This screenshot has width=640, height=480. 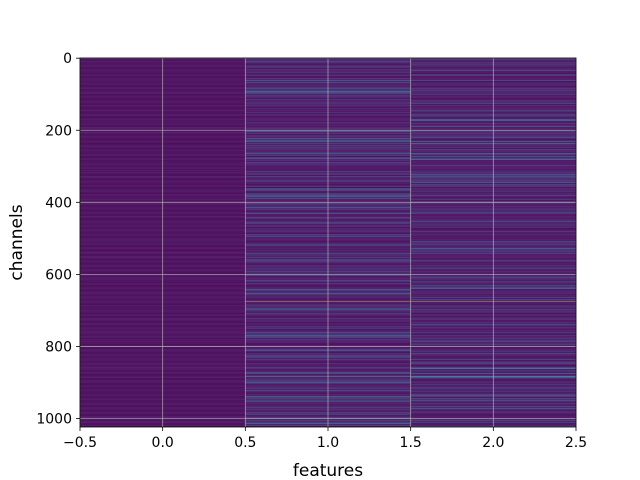 What do you see at coordinates (67, 59) in the screenshot?
I see `y-tick-label: 0` at bounding box center [67, 59].